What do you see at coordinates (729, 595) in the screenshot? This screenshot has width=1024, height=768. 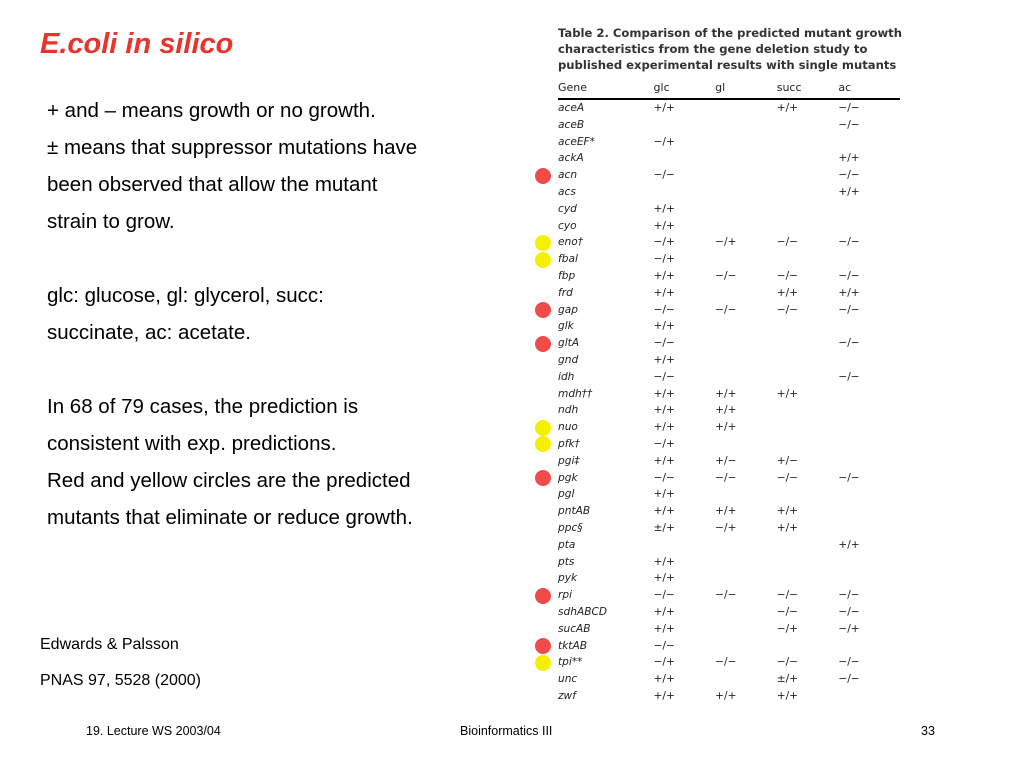 I see `table-row: rpi −/− −/− −/− −/−` at bounding box center [729, 595].